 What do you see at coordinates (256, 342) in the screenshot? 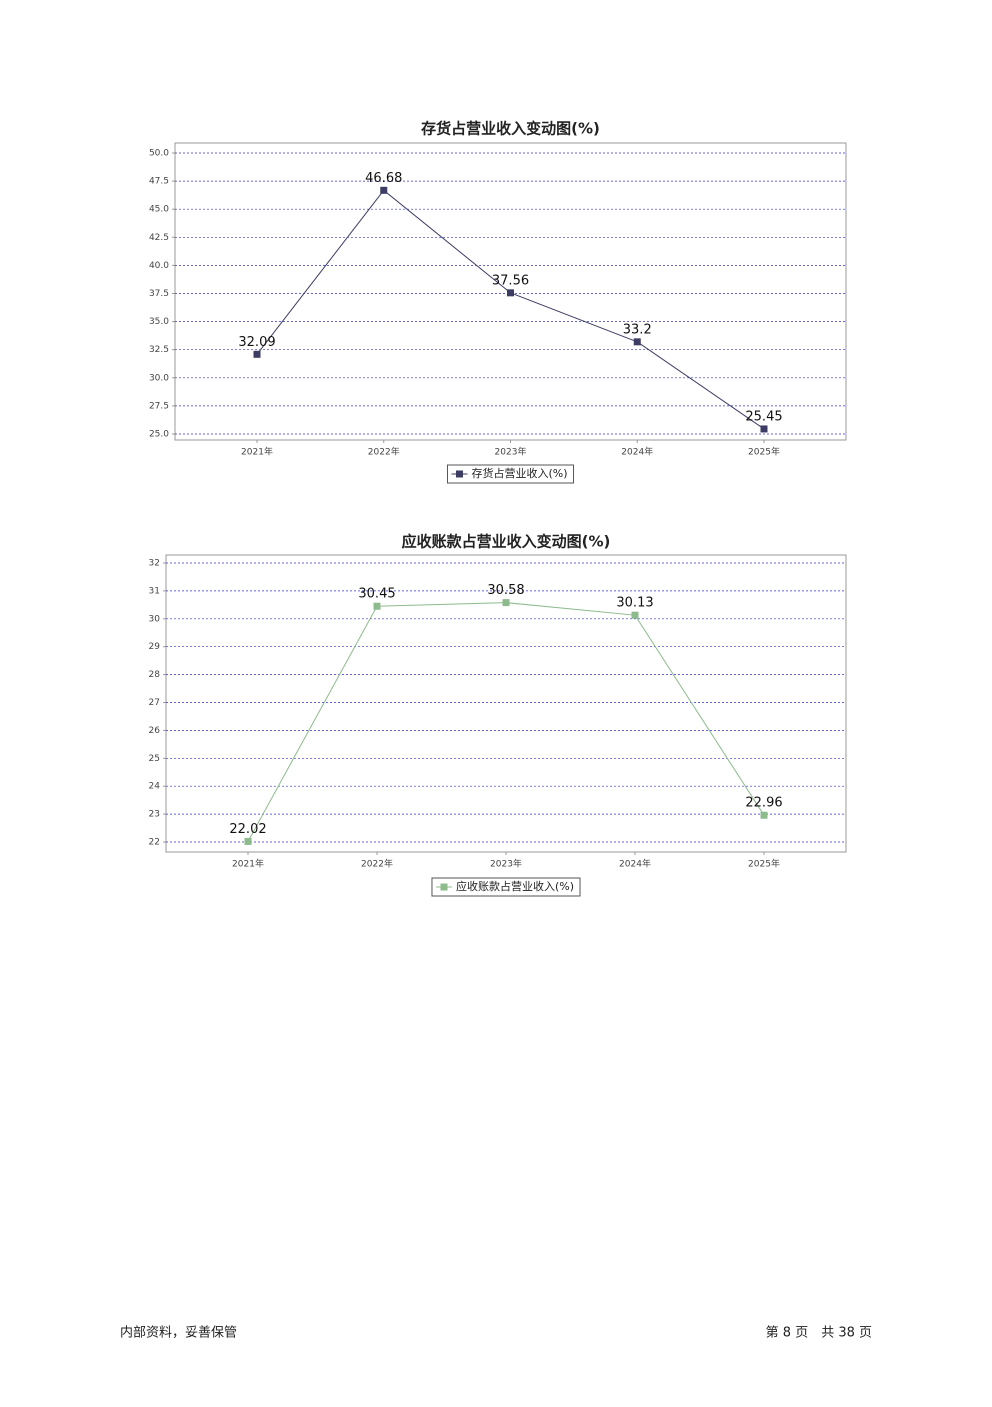
I see `value-label: 32.09` at bounding box center [256, 342].